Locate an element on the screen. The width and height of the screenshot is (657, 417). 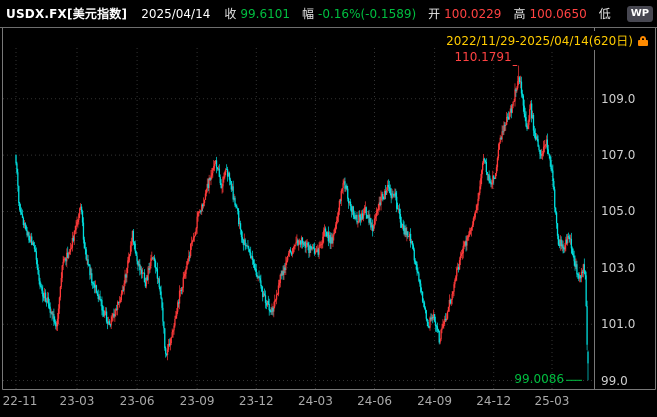
close-value: 99.6101 is located at coordinates (265, 14).